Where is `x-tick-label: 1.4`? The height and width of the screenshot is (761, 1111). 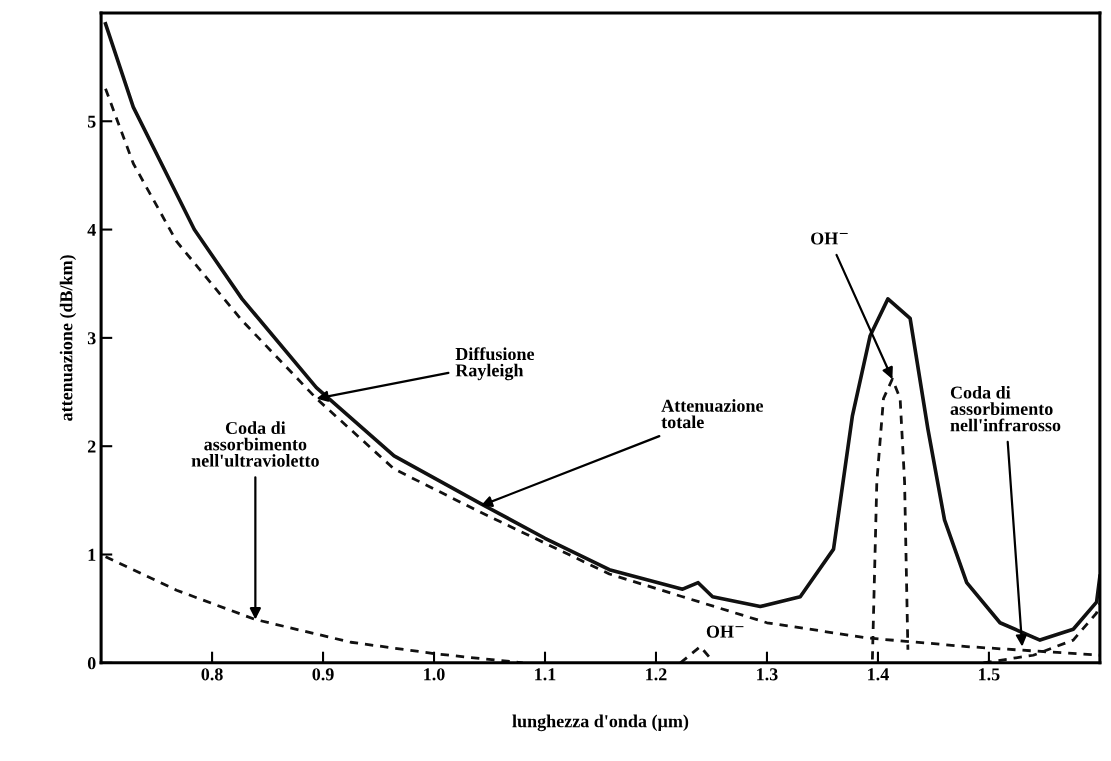
x-tick-label: 1.4 is located at coordinates (878, 674).